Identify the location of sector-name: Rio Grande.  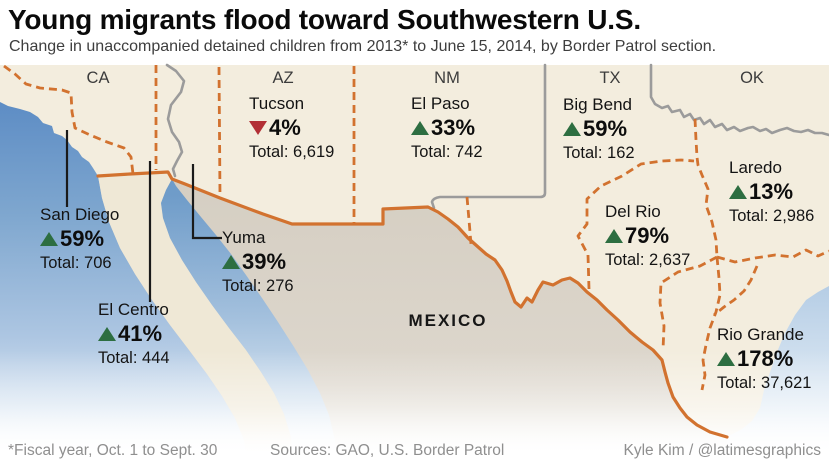
(760, 334).